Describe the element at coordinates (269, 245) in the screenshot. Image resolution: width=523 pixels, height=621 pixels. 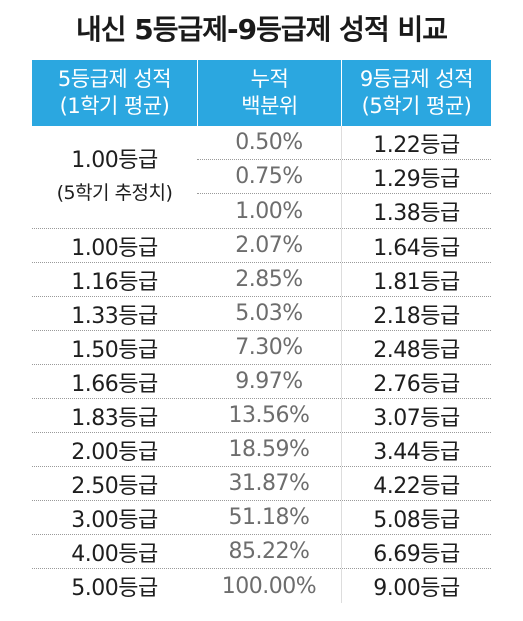
I see `percentile-cell: 2.07%` at that location.